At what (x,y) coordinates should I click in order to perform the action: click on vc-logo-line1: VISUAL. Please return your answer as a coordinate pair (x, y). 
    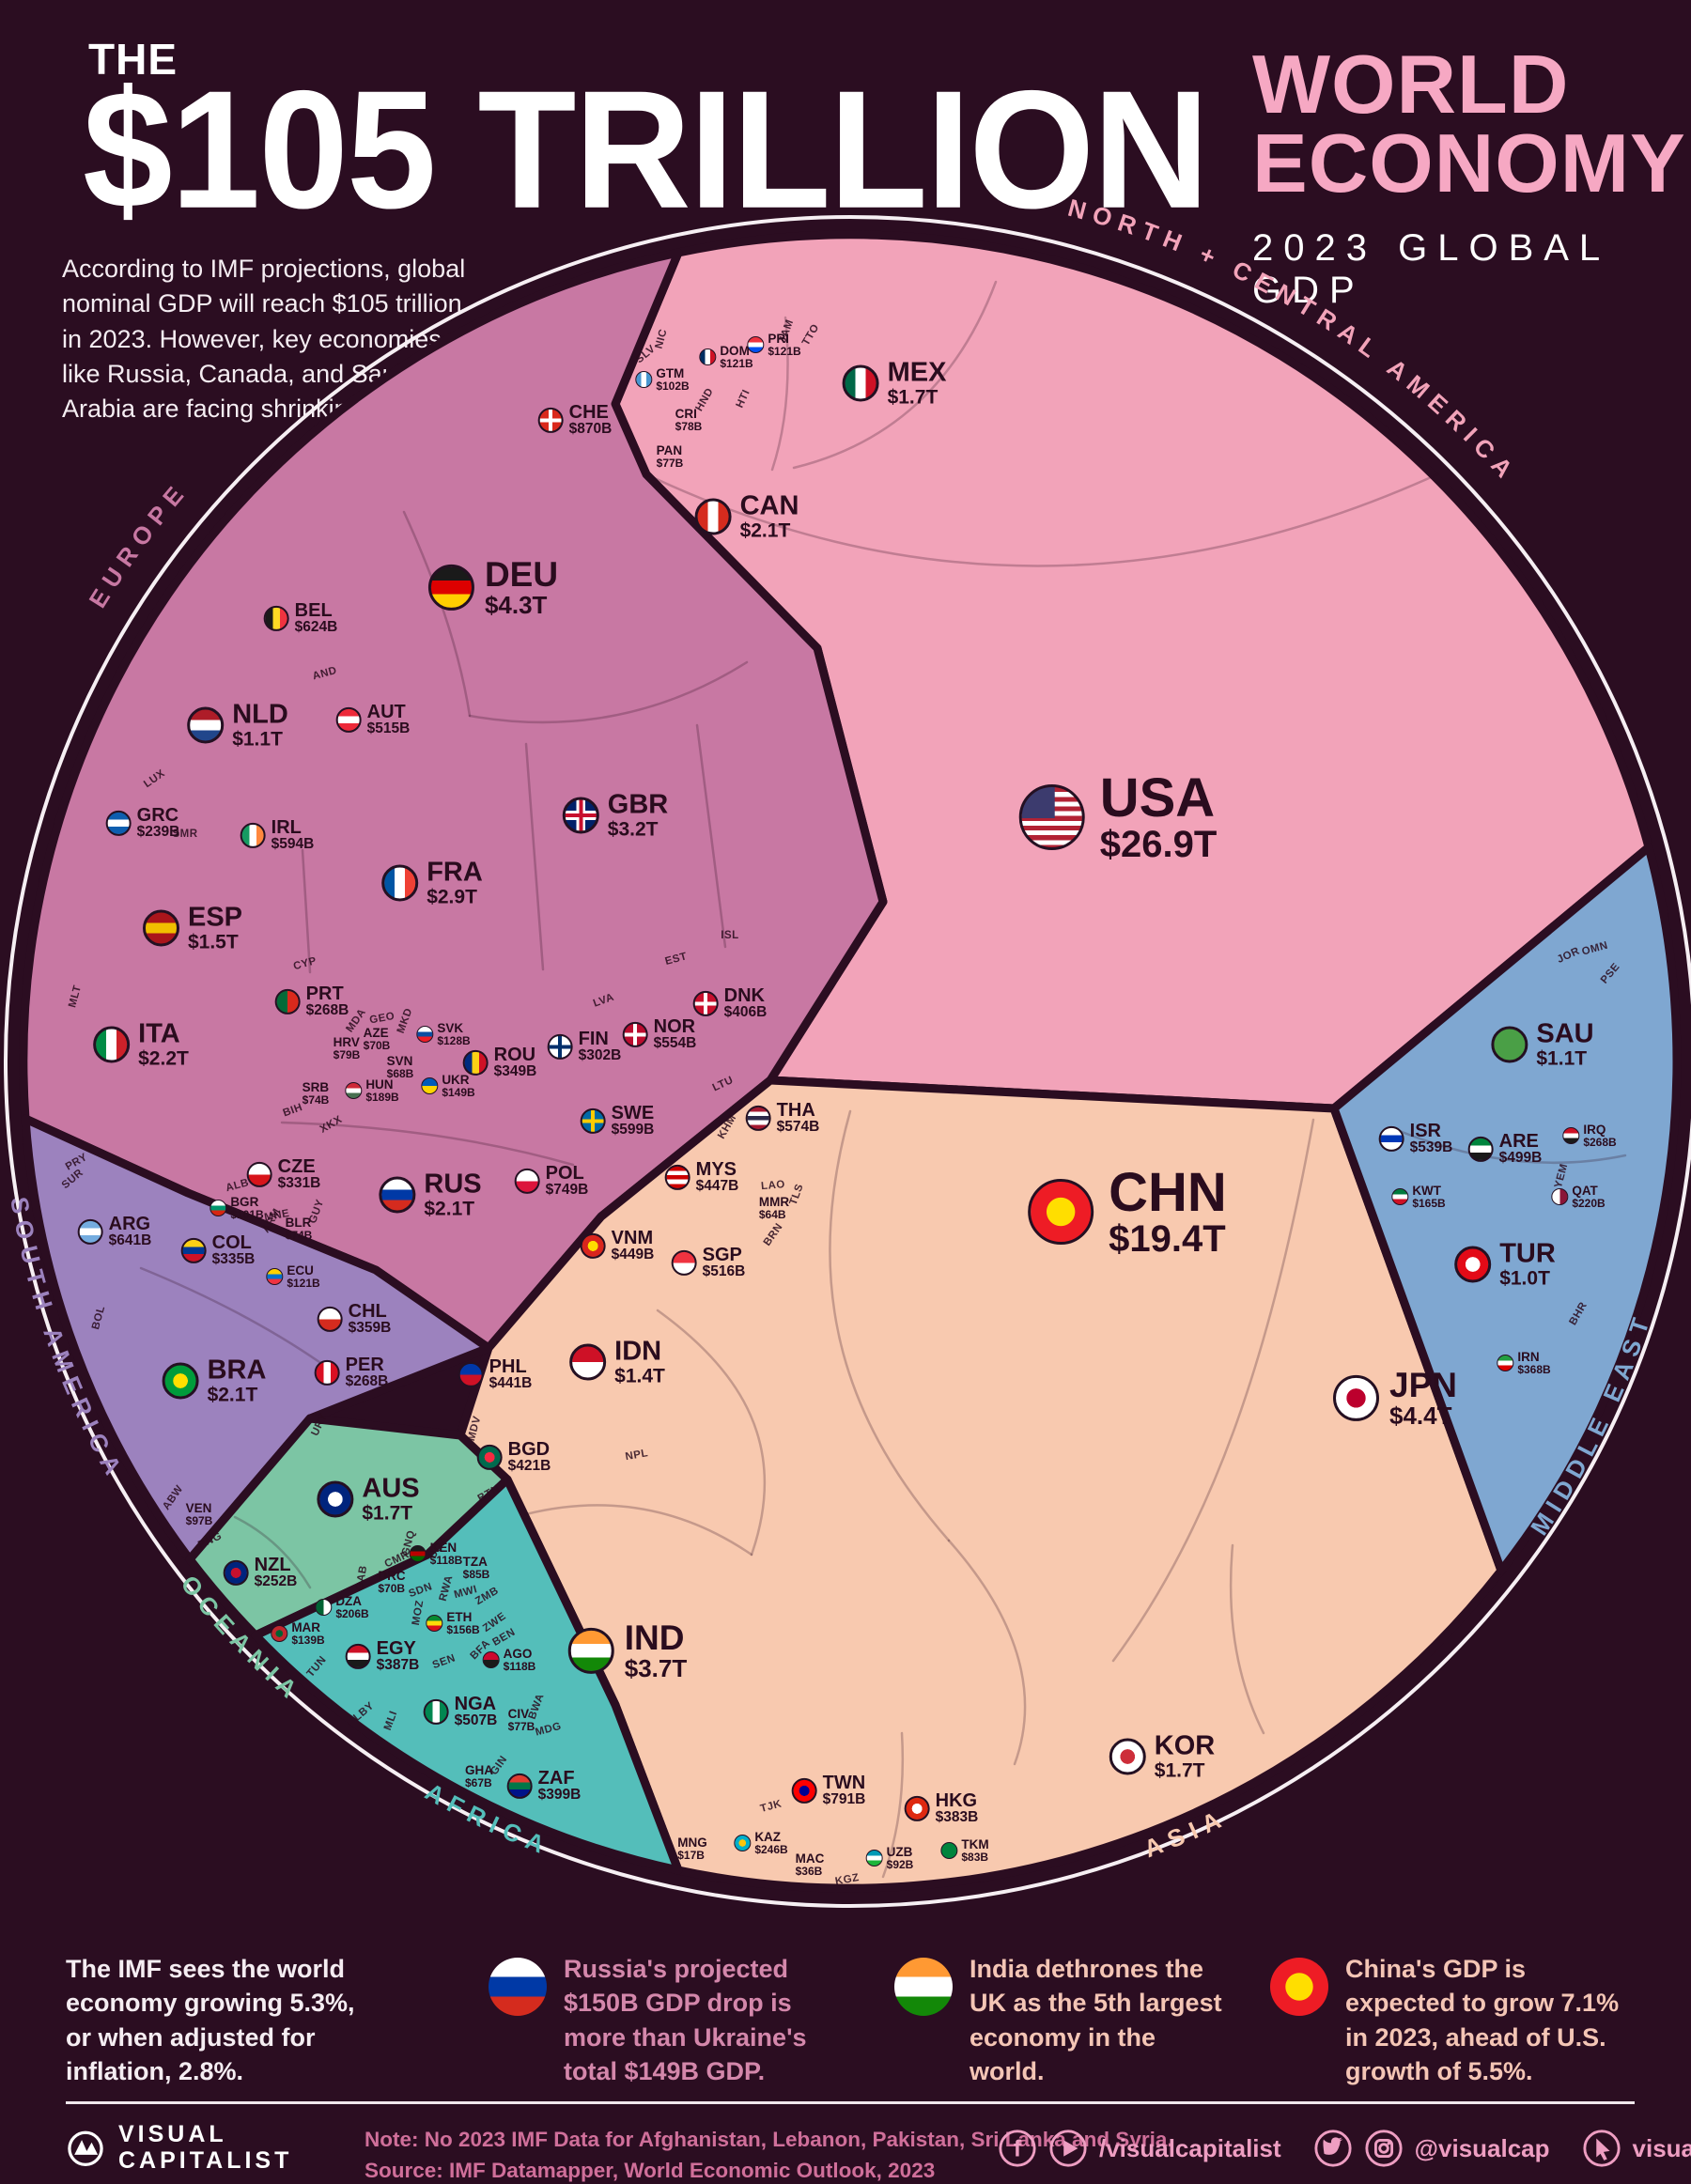
    Looking at the image, I should click on (172, 2134).